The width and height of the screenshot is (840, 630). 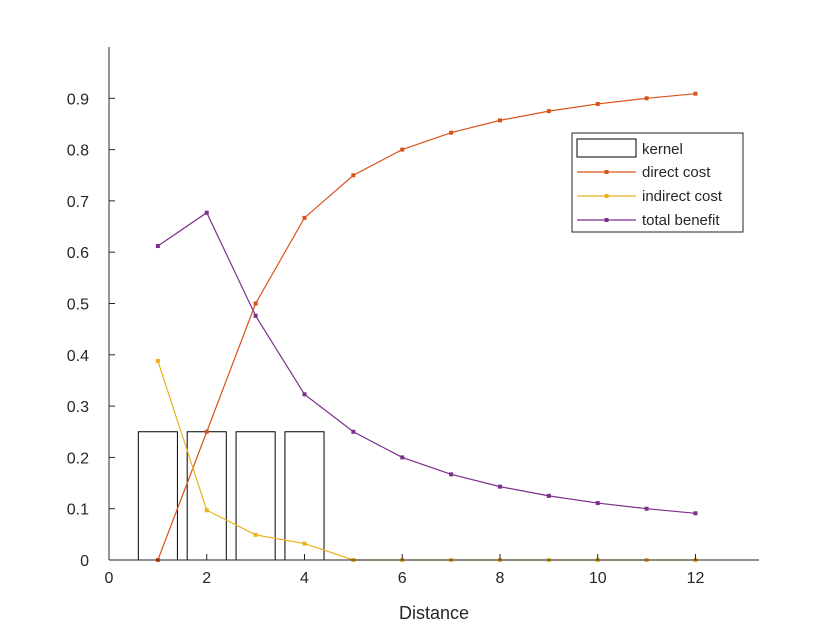 I want to click on x-axis-label: Distance, so click(x=434, y=613).